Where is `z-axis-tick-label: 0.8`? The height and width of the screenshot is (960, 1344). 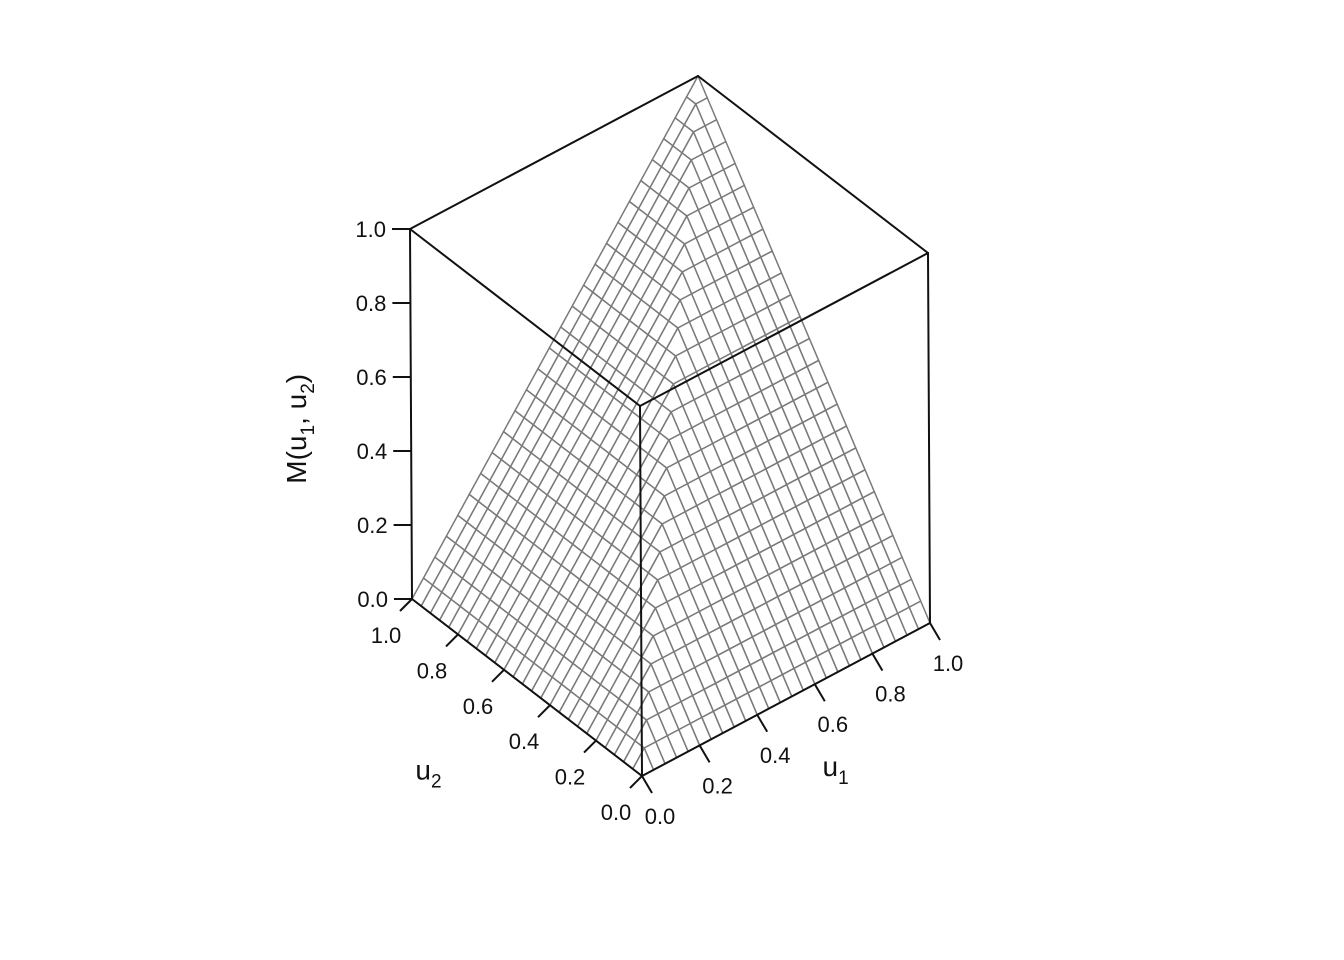 z-axis-tick-label: 0.8 is located at coordinates (371, 303).